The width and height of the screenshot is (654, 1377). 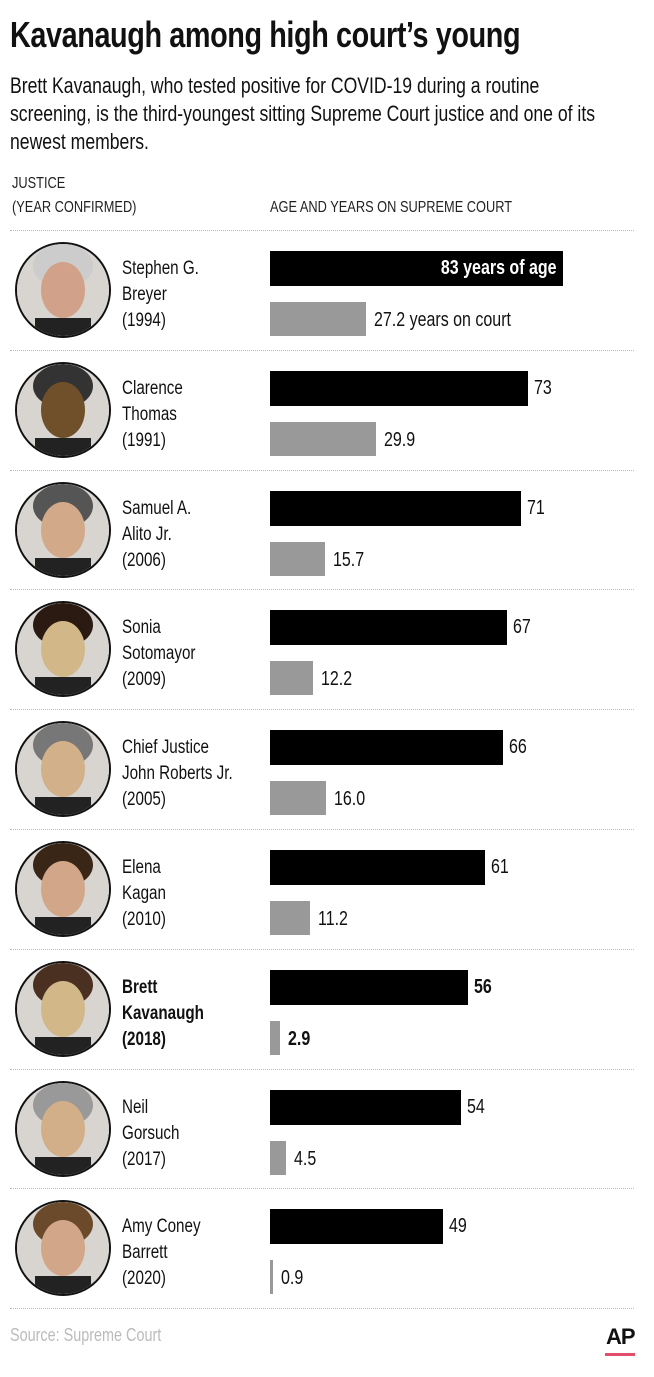 What do you see at coordinates (327, 1009) in the screenshot?
I see `justice-row: Brett Kavanaugh (2018) 56 2.9` at bounding box center [327, 1009].